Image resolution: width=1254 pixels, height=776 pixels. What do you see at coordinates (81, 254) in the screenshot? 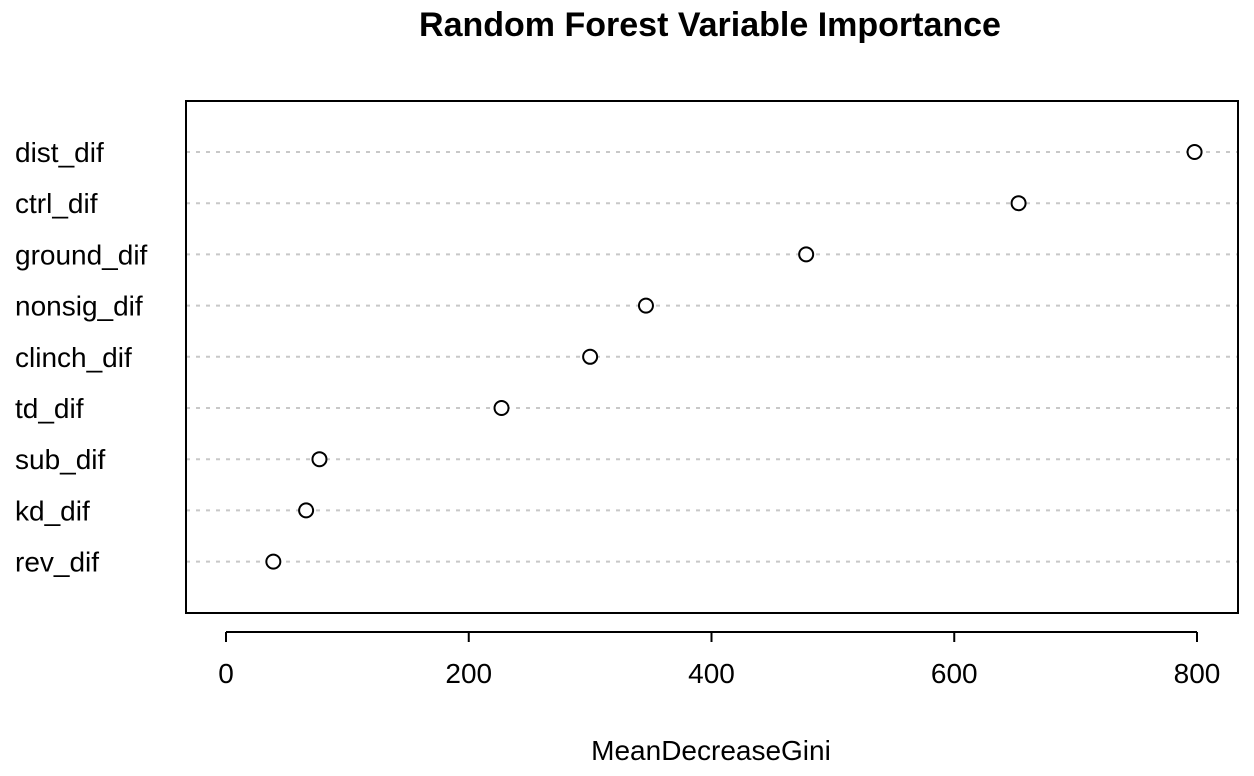
I see `category-label: ground_dif` at bounding box center [81, 254].